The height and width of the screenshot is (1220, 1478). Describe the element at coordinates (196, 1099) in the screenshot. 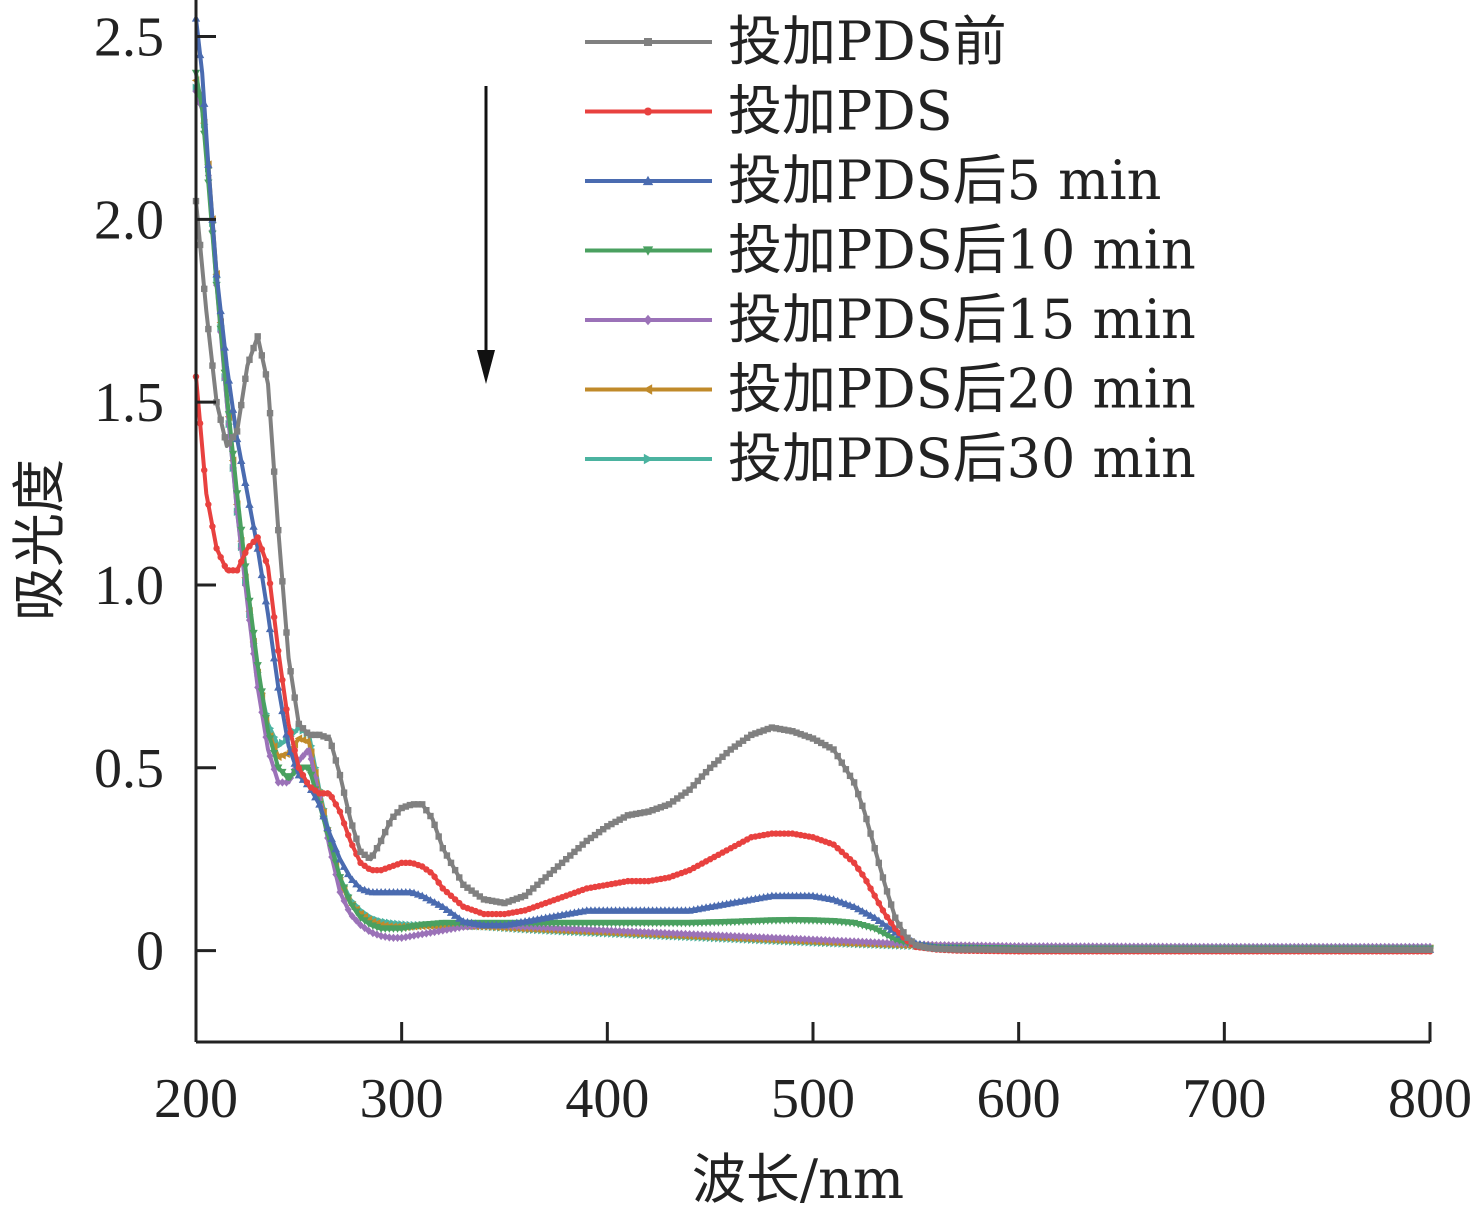

I see `x-tick-label: 200` at that location.